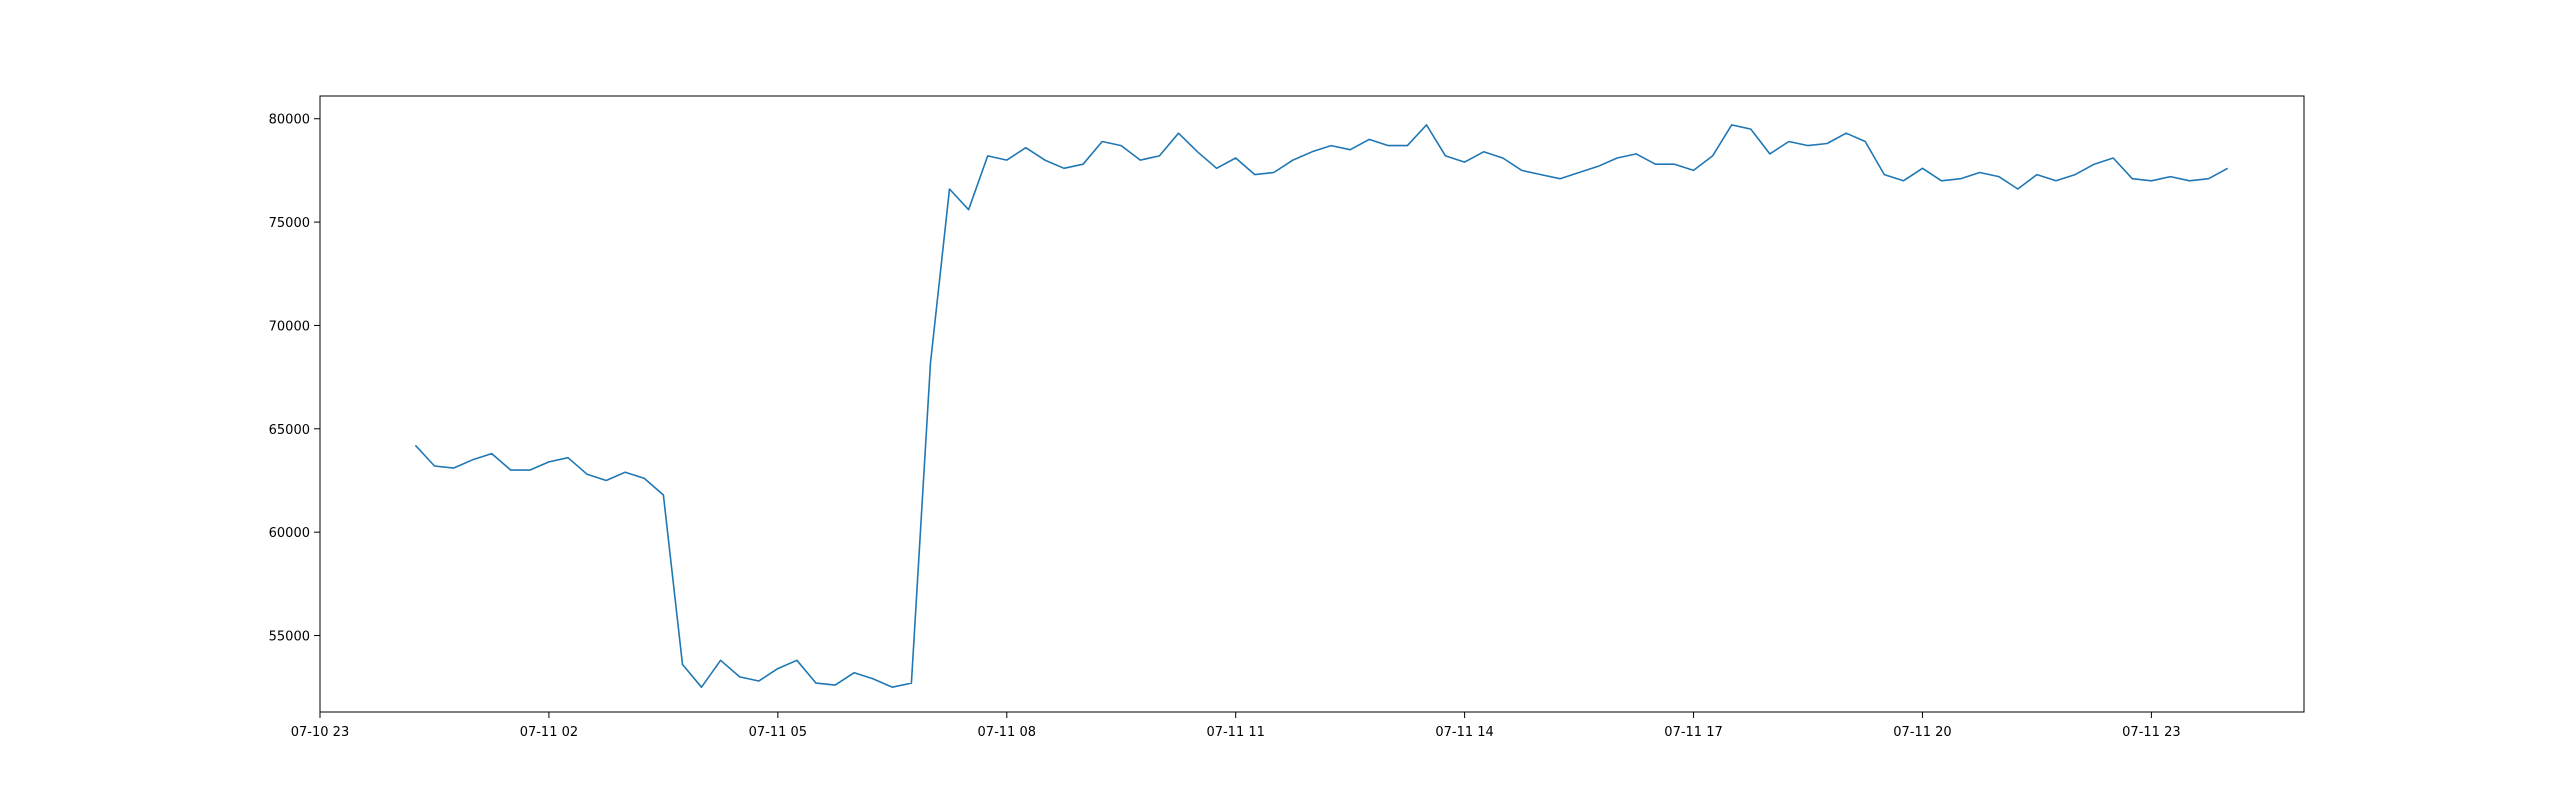 The width and height of the screenshot is (2560, 800). Describe the element at coordinates (294, 379) in the screenshot. I see `y-axis-ticks: 55000 60000 65000 70000 75000 80000` at that location.